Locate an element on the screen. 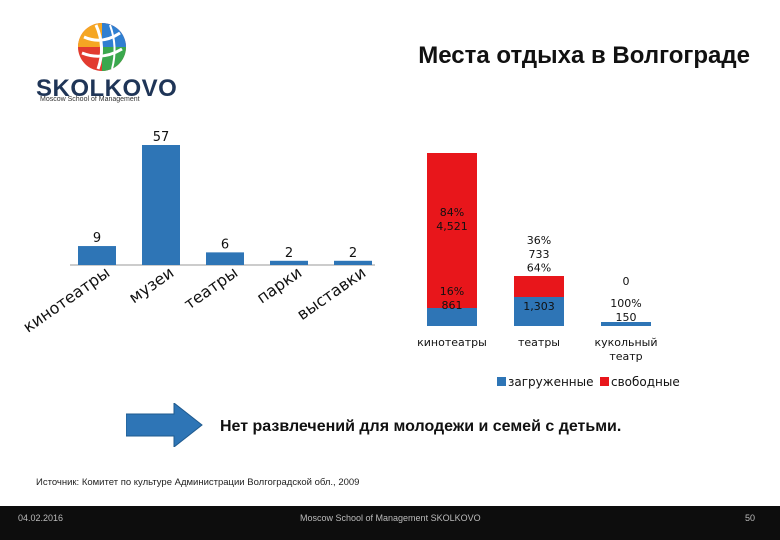 This screenshot has width=780, height=540. category-tick-label: музеи is located at coordinates (151, 285).